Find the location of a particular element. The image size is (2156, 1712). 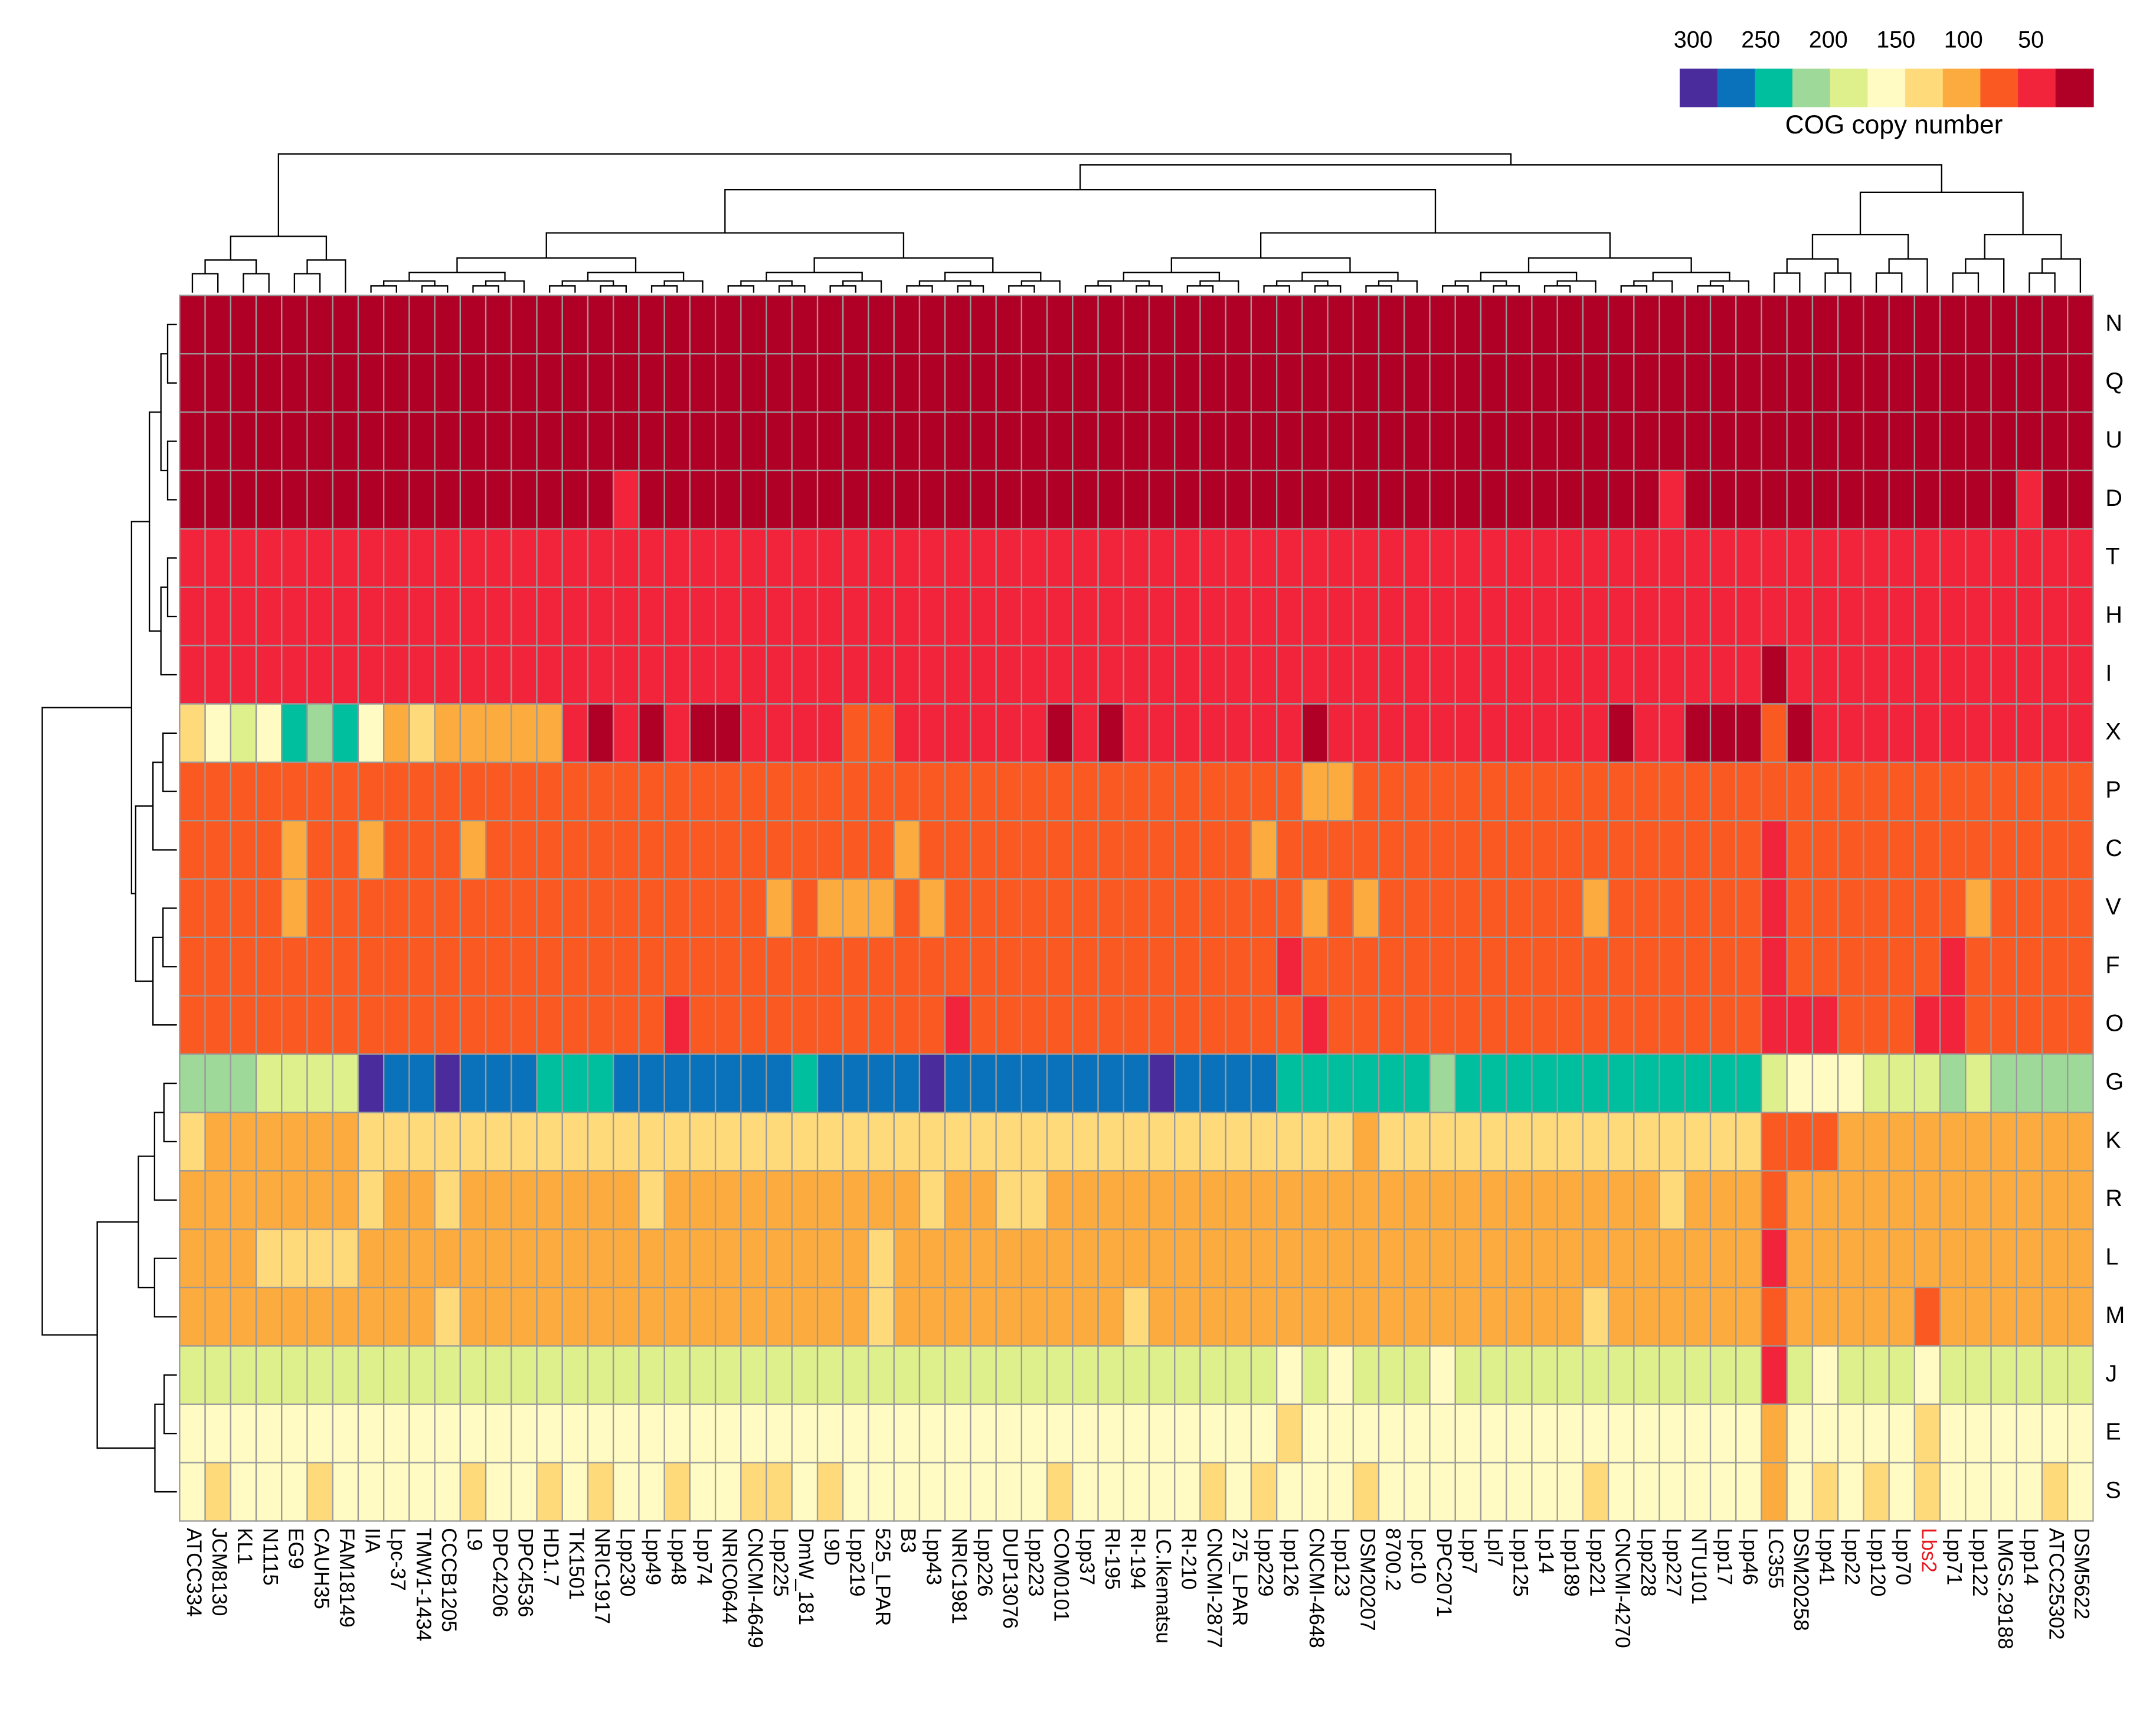

column-label: Lpc10 is located at coordinates (1418, 1556).